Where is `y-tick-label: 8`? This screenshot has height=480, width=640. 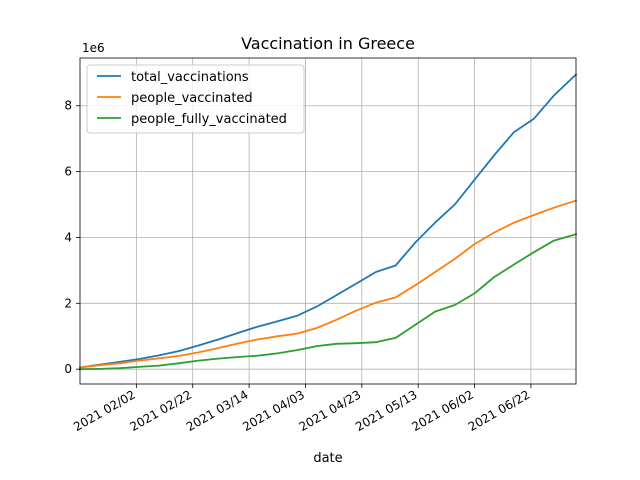
y-tick-label: 8 is located at coordinates (68, 106).